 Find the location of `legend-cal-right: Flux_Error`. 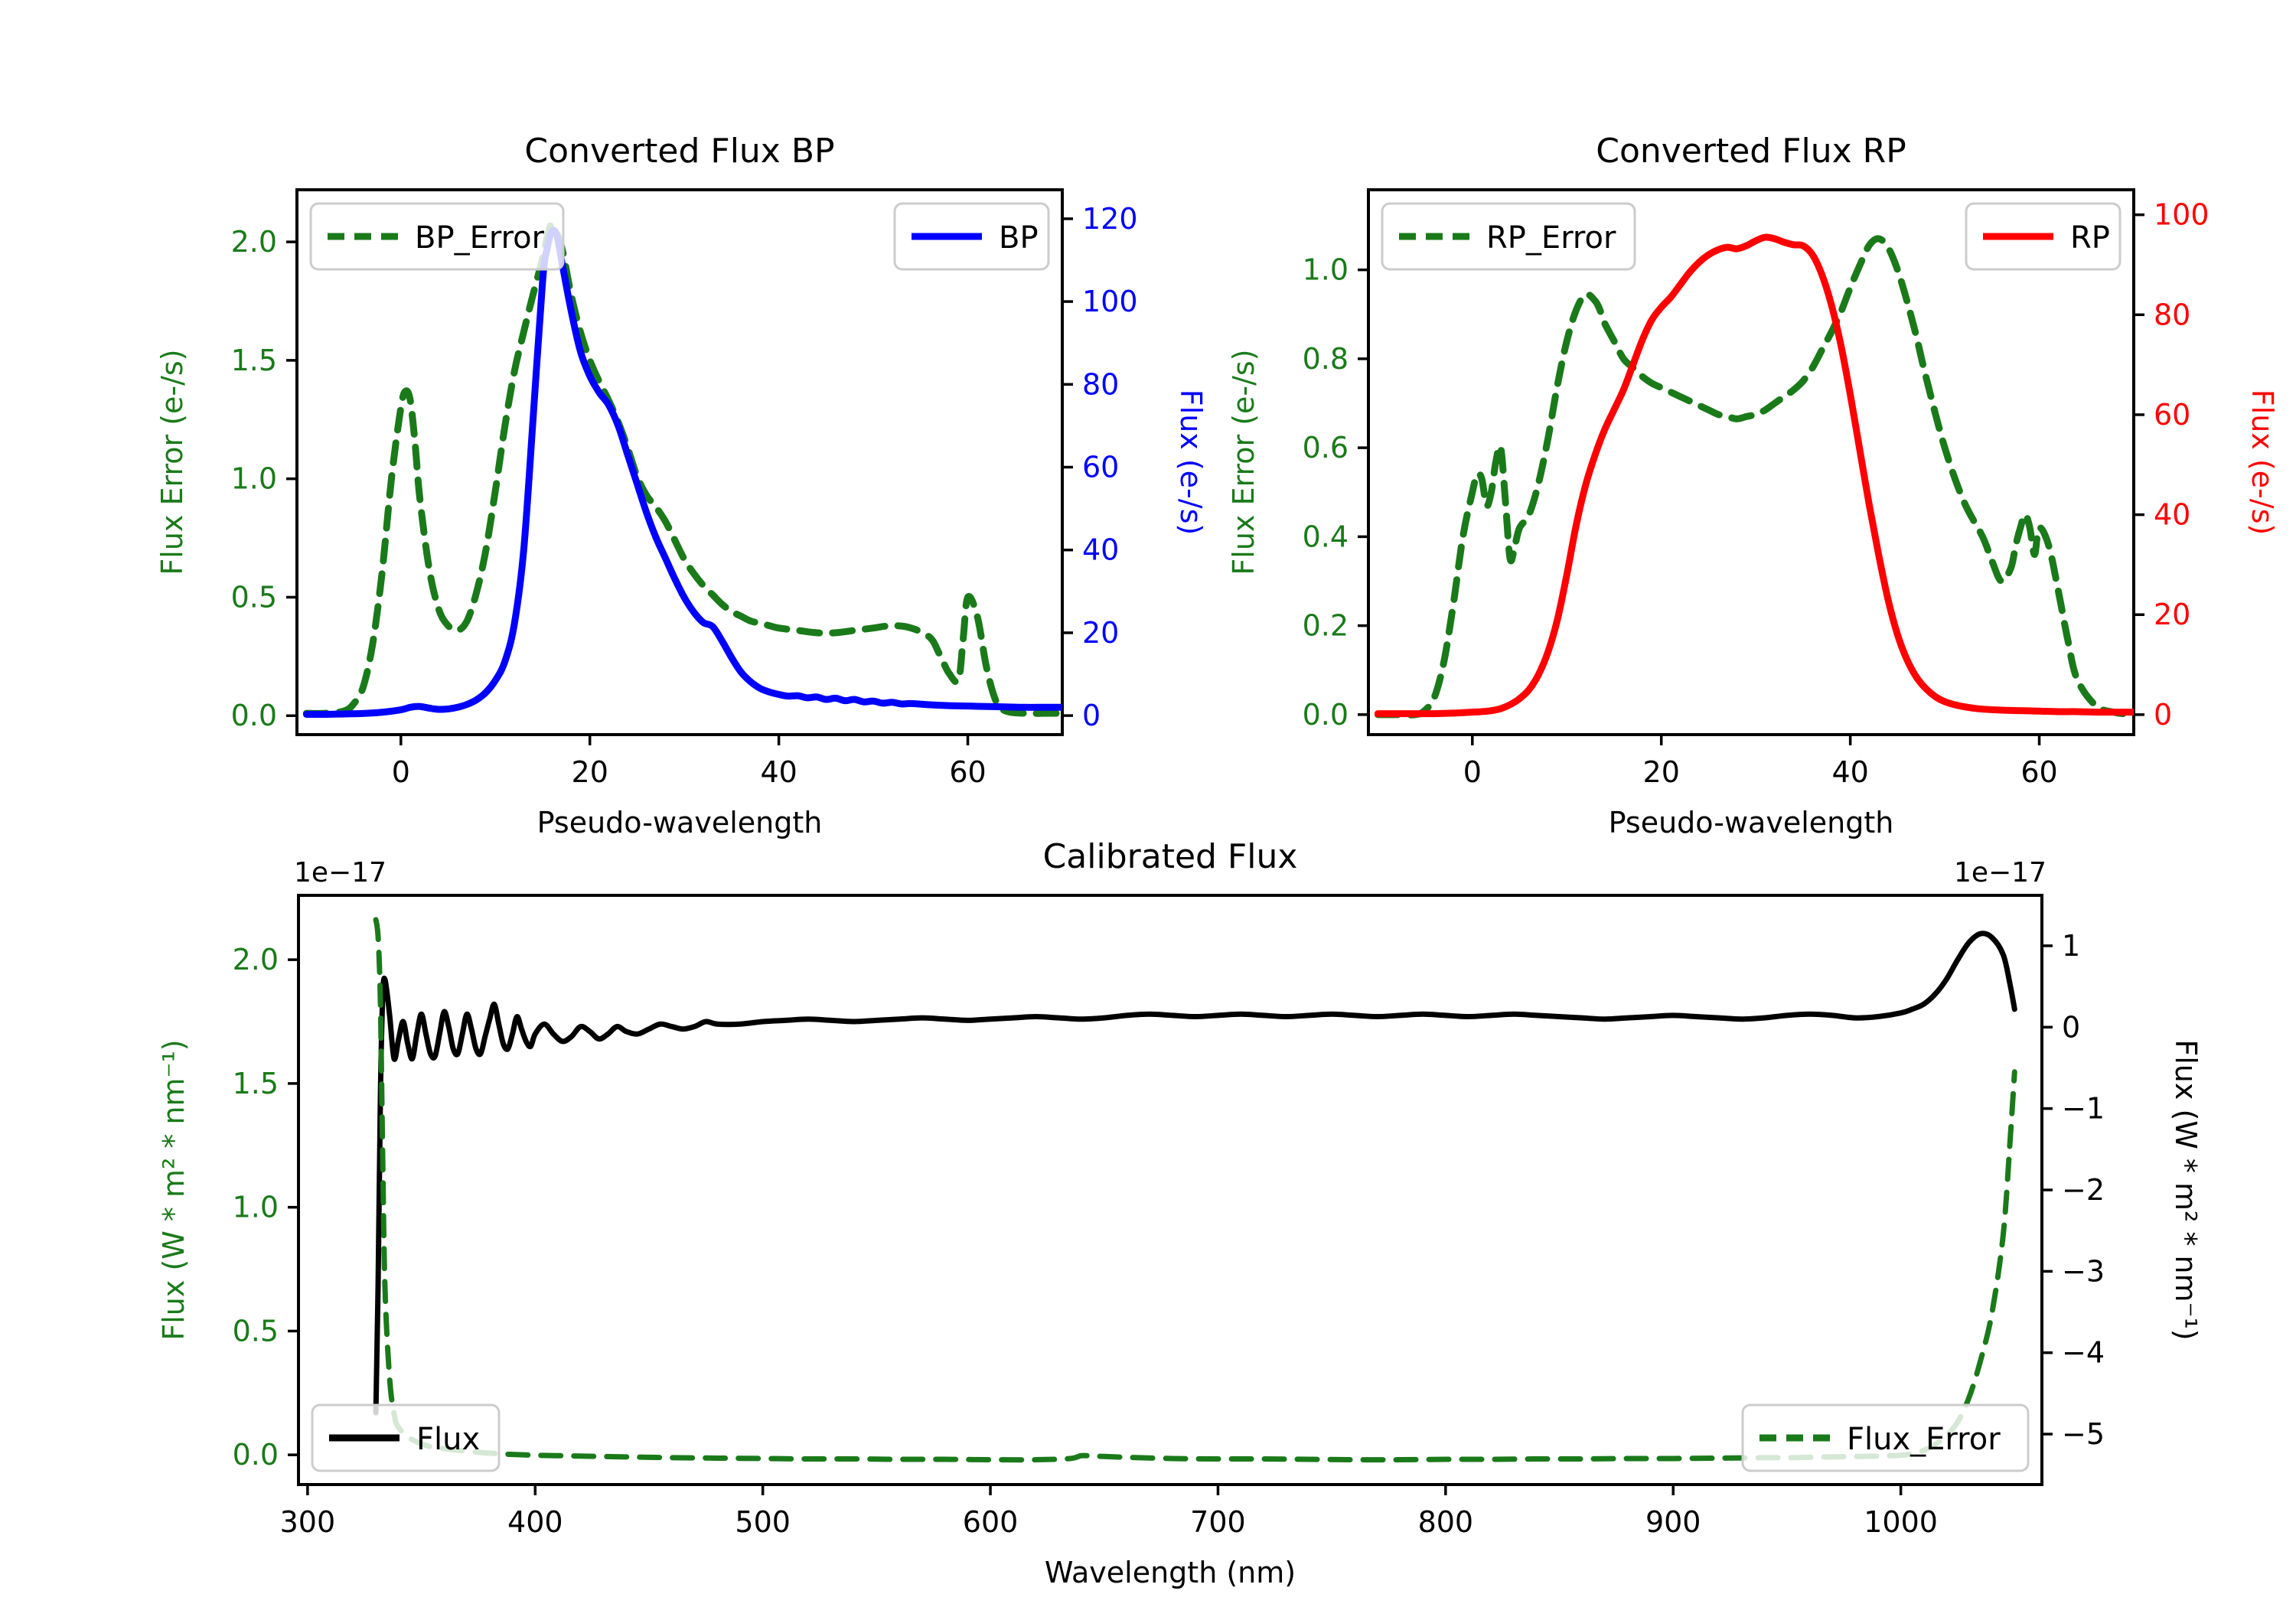

legend-cal-right: Flux_Error is located at coordinates (1885, 1437).